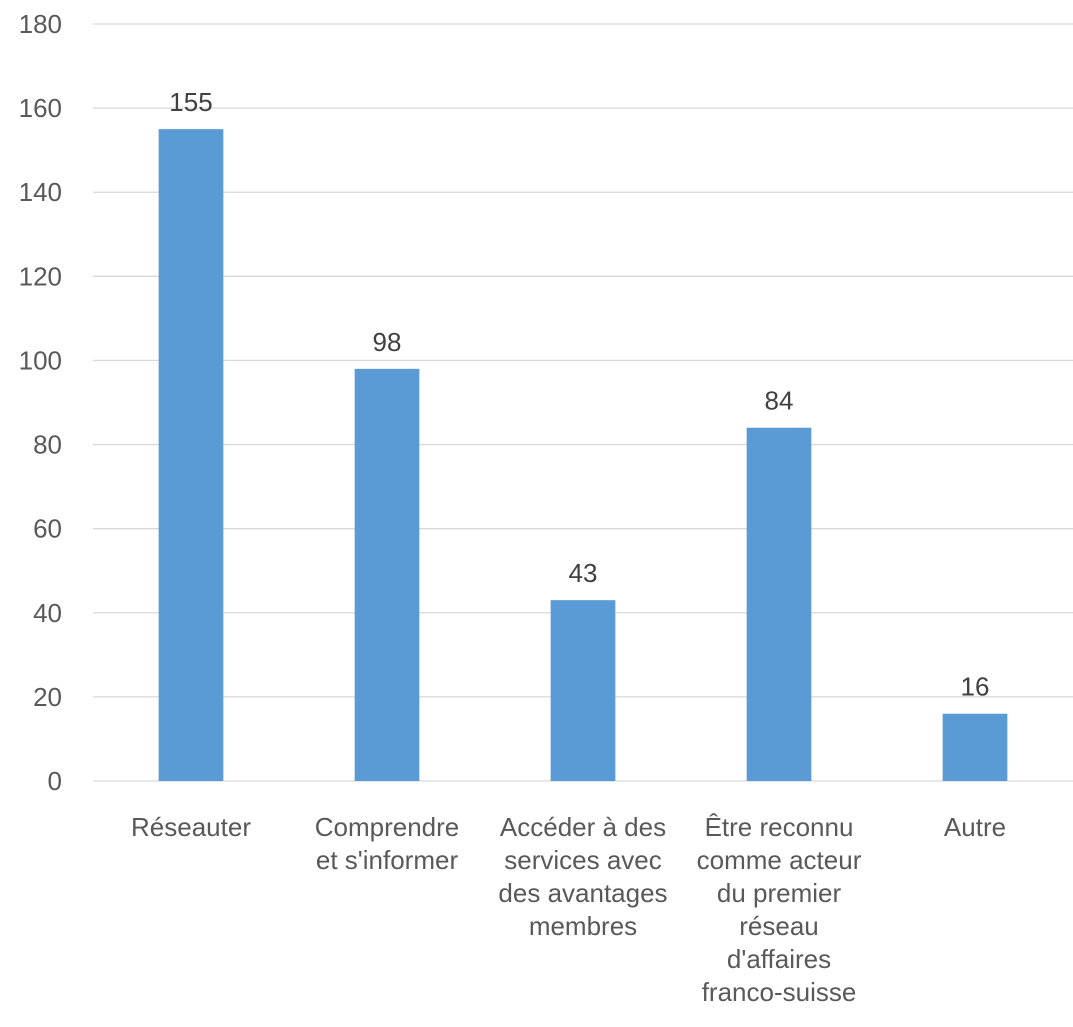 This screenshot has height=1027, width=1073. Describe the element at coordinates (387, 843) in the screenshot. I see `x-tick-label: Comprendre et s'informer` at that location.